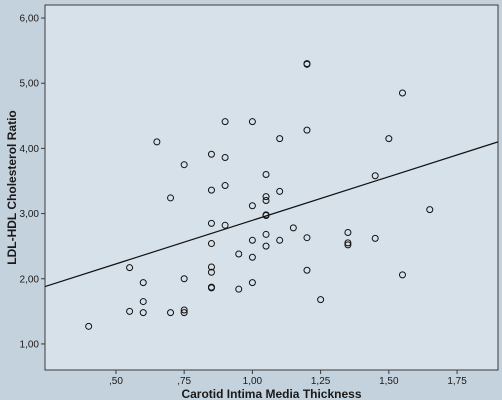  Describe the element at coordinates (253, 381) in the screenshot. I see `x-tick-label: 1,00` at that location.